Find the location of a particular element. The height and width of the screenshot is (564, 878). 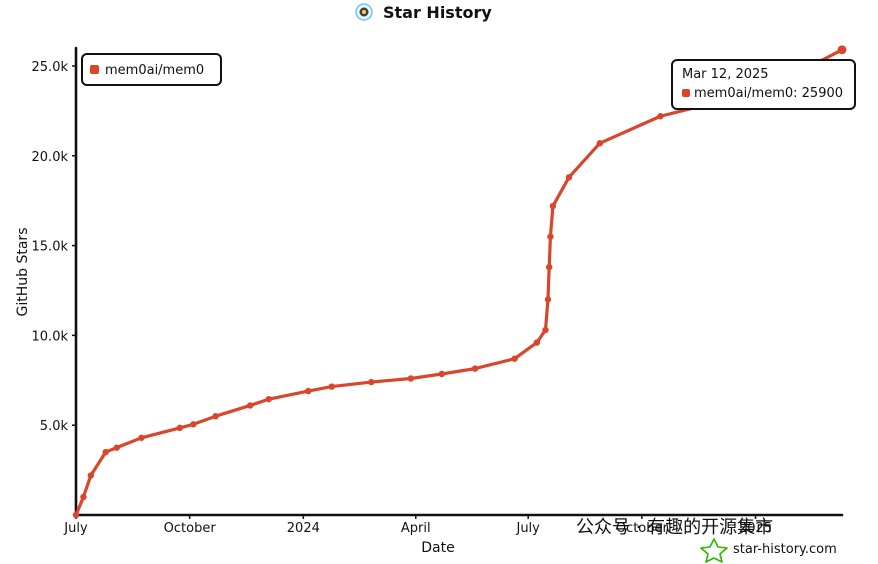

tooltip-value: mem0ai/mem0: 25900 is located at coordinates (768, 93).